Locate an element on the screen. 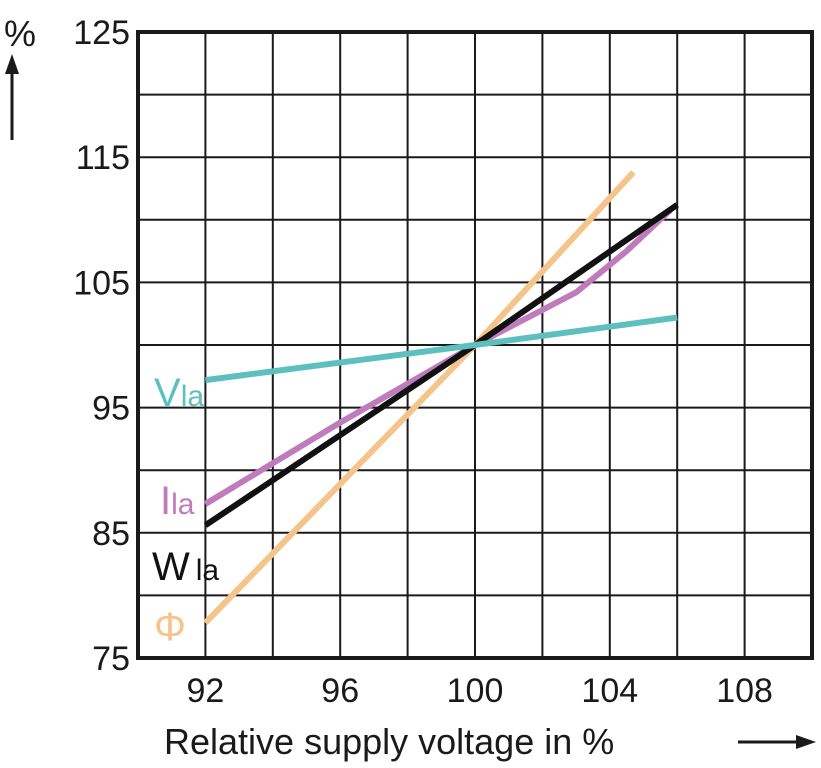 The height and width of the screenshot is (768, 821). x-axis-label: Relative supply voltage in % is located at coordinates (389, 741).